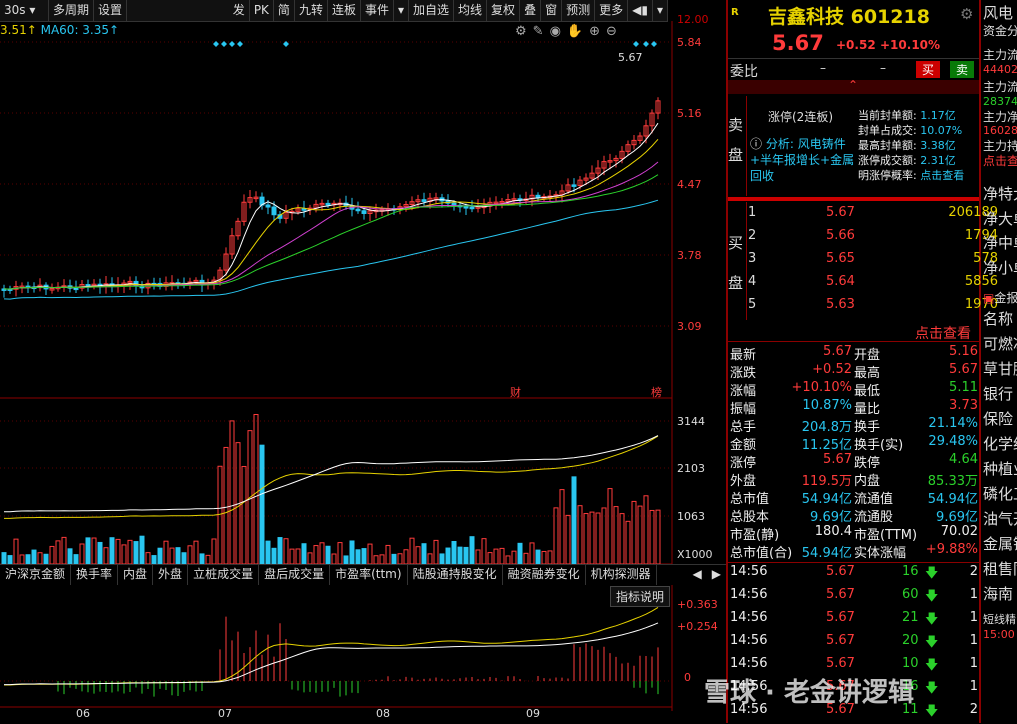 The image size is (1017, 724). What do you see at coordinates (136, 575) in the screenshot?
I see `tab-inner: 内盘` at bounding box center [136, 575].